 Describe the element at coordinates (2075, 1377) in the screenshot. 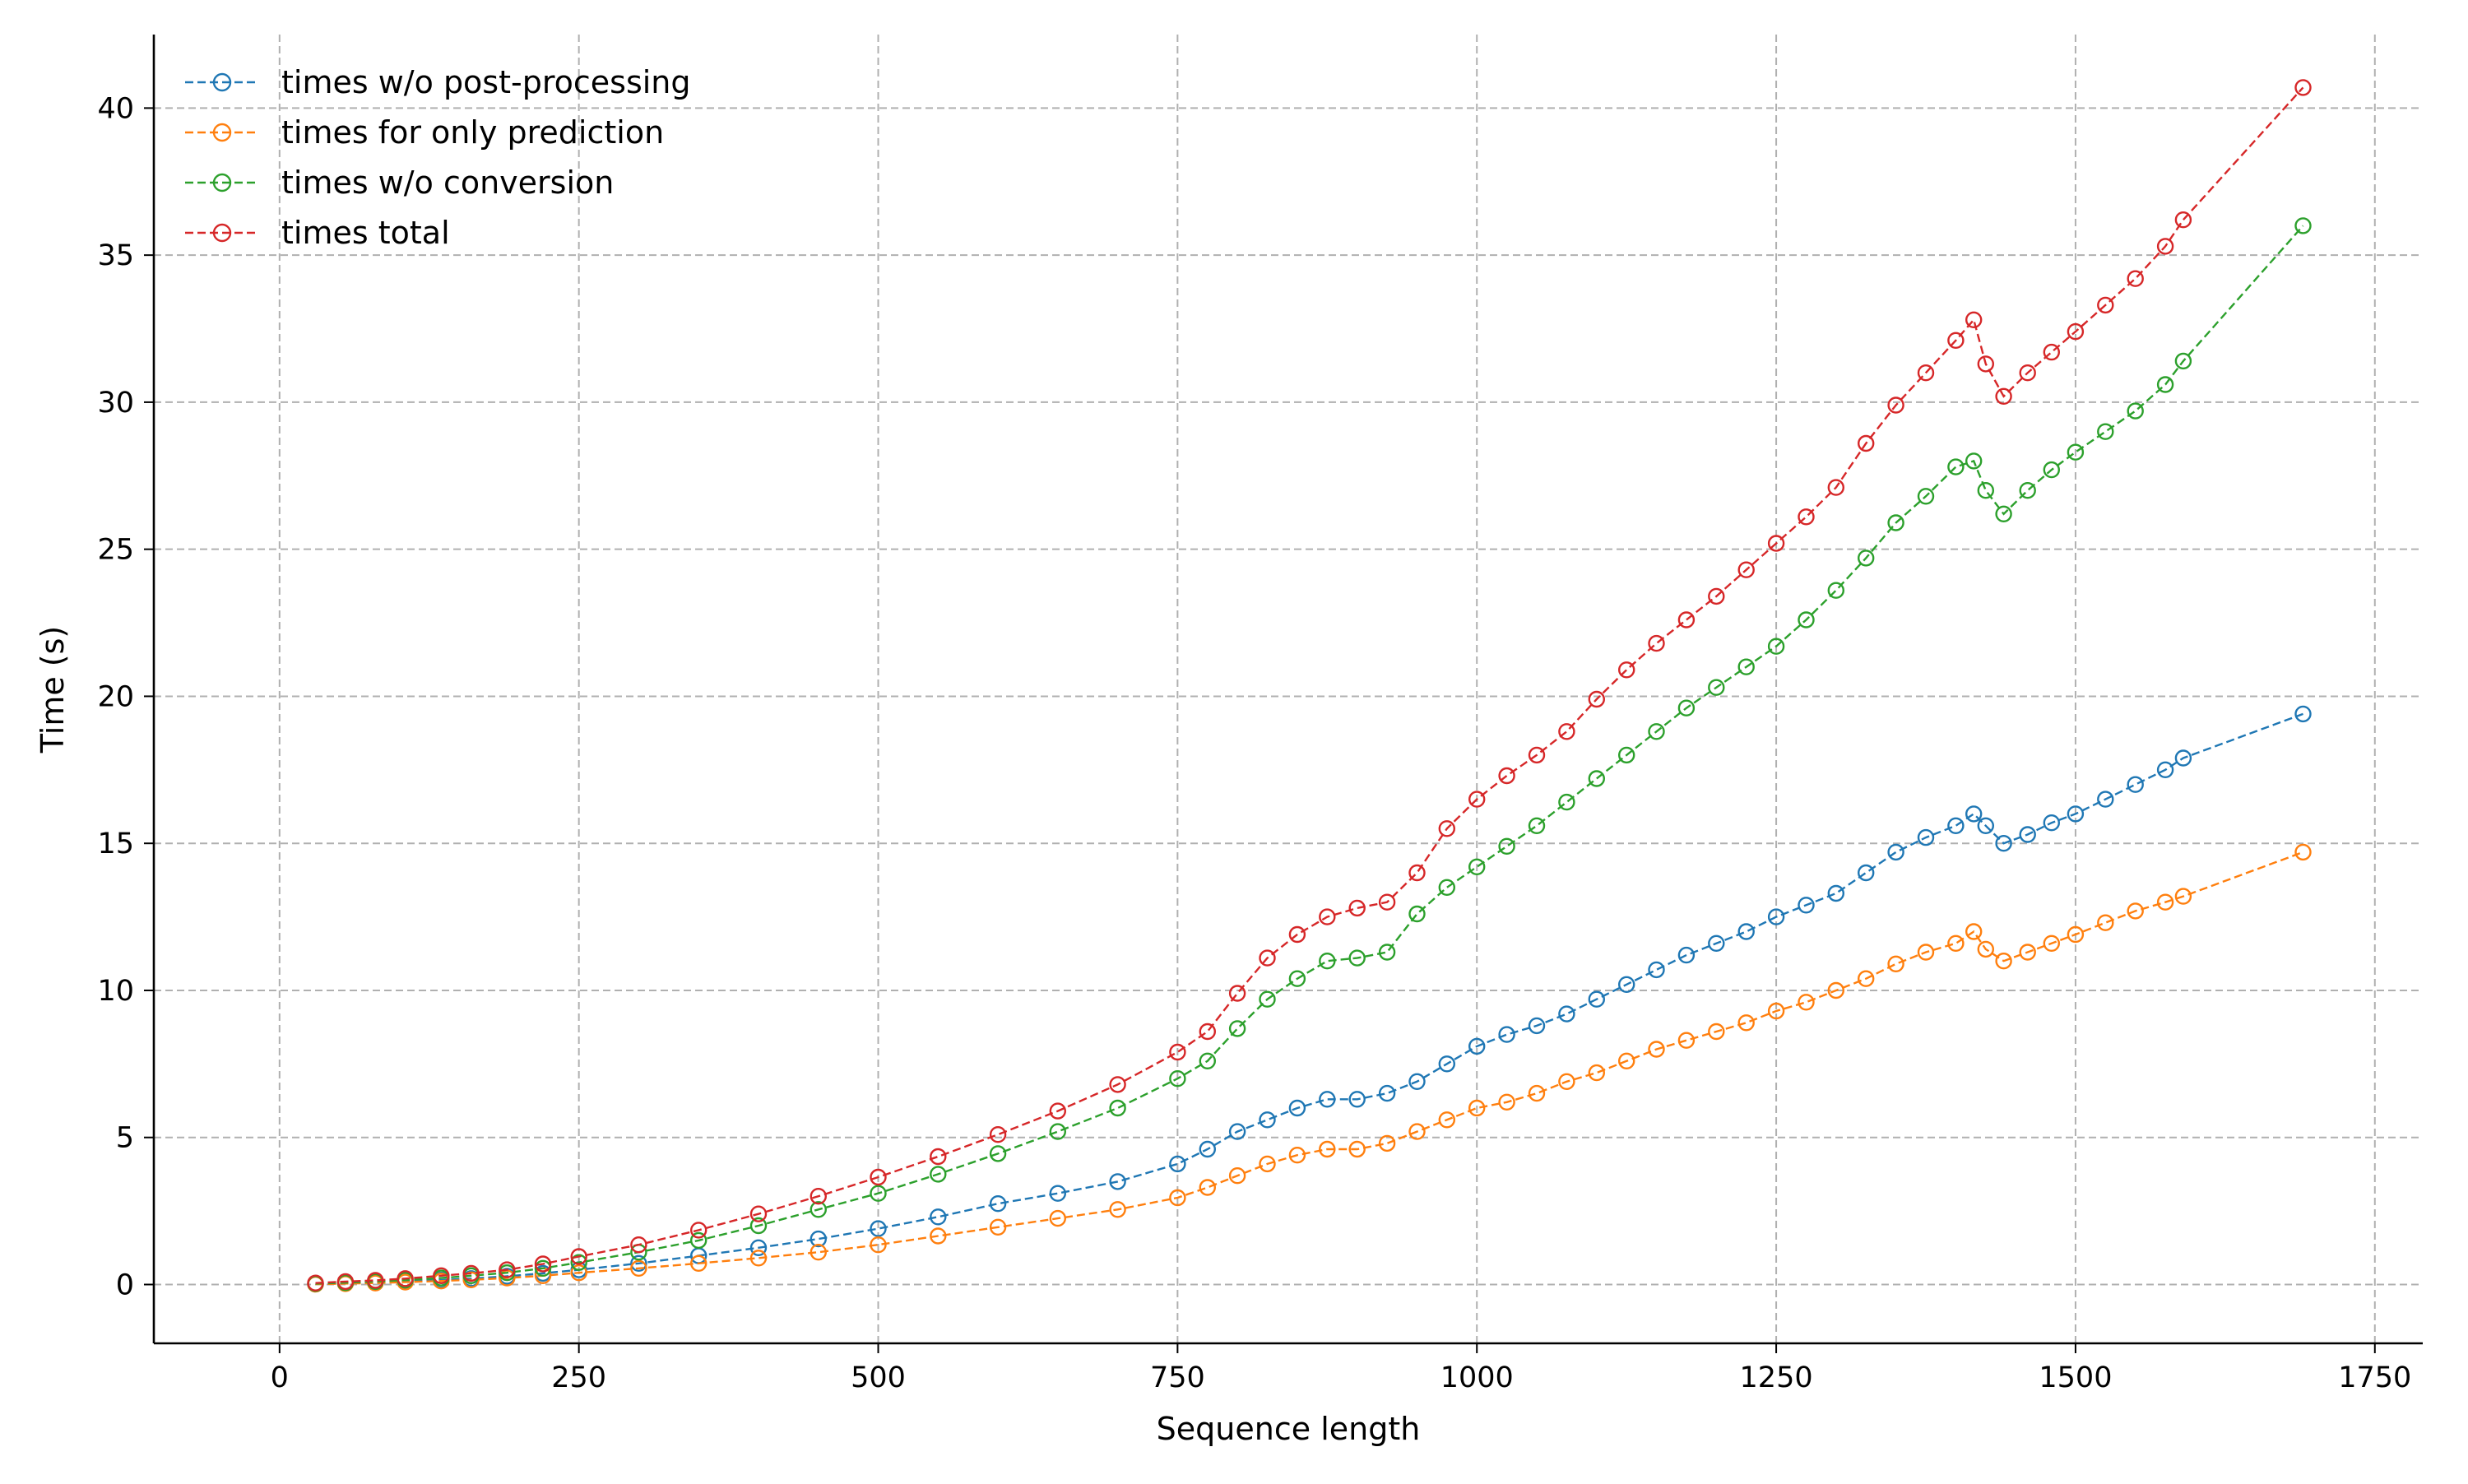

I see `x-tick-label: 1500` at that location.